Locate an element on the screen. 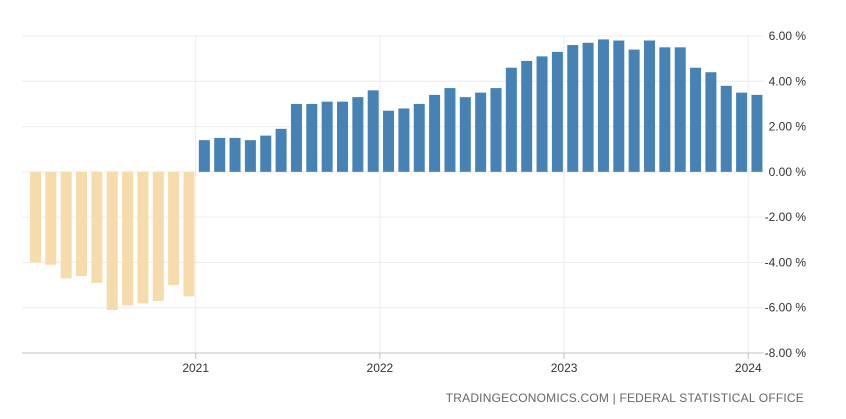 The image size is (846, 419). x-axis: 2021 2022 2023 2024 is located at coordinates (393, 363).